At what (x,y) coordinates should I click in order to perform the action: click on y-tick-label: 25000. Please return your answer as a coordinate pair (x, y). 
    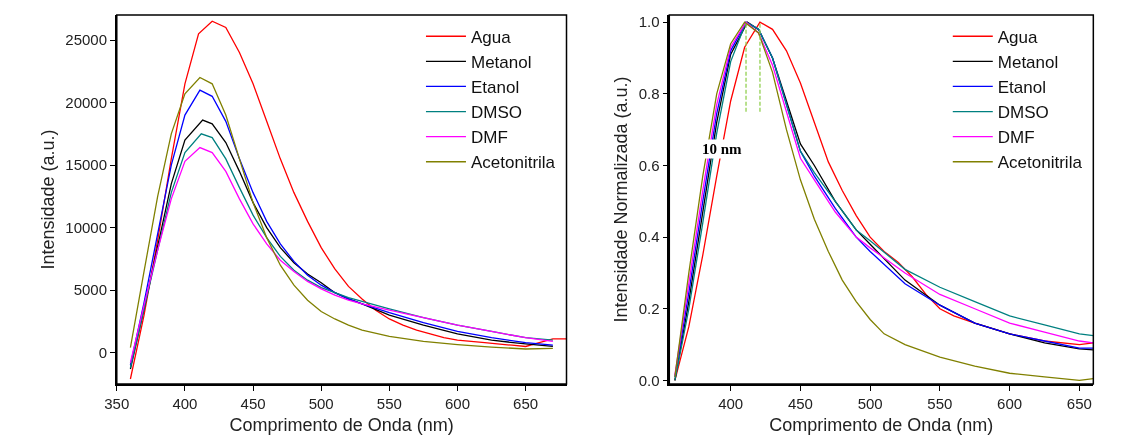
    Looking at the image, I should click on (86, 40).